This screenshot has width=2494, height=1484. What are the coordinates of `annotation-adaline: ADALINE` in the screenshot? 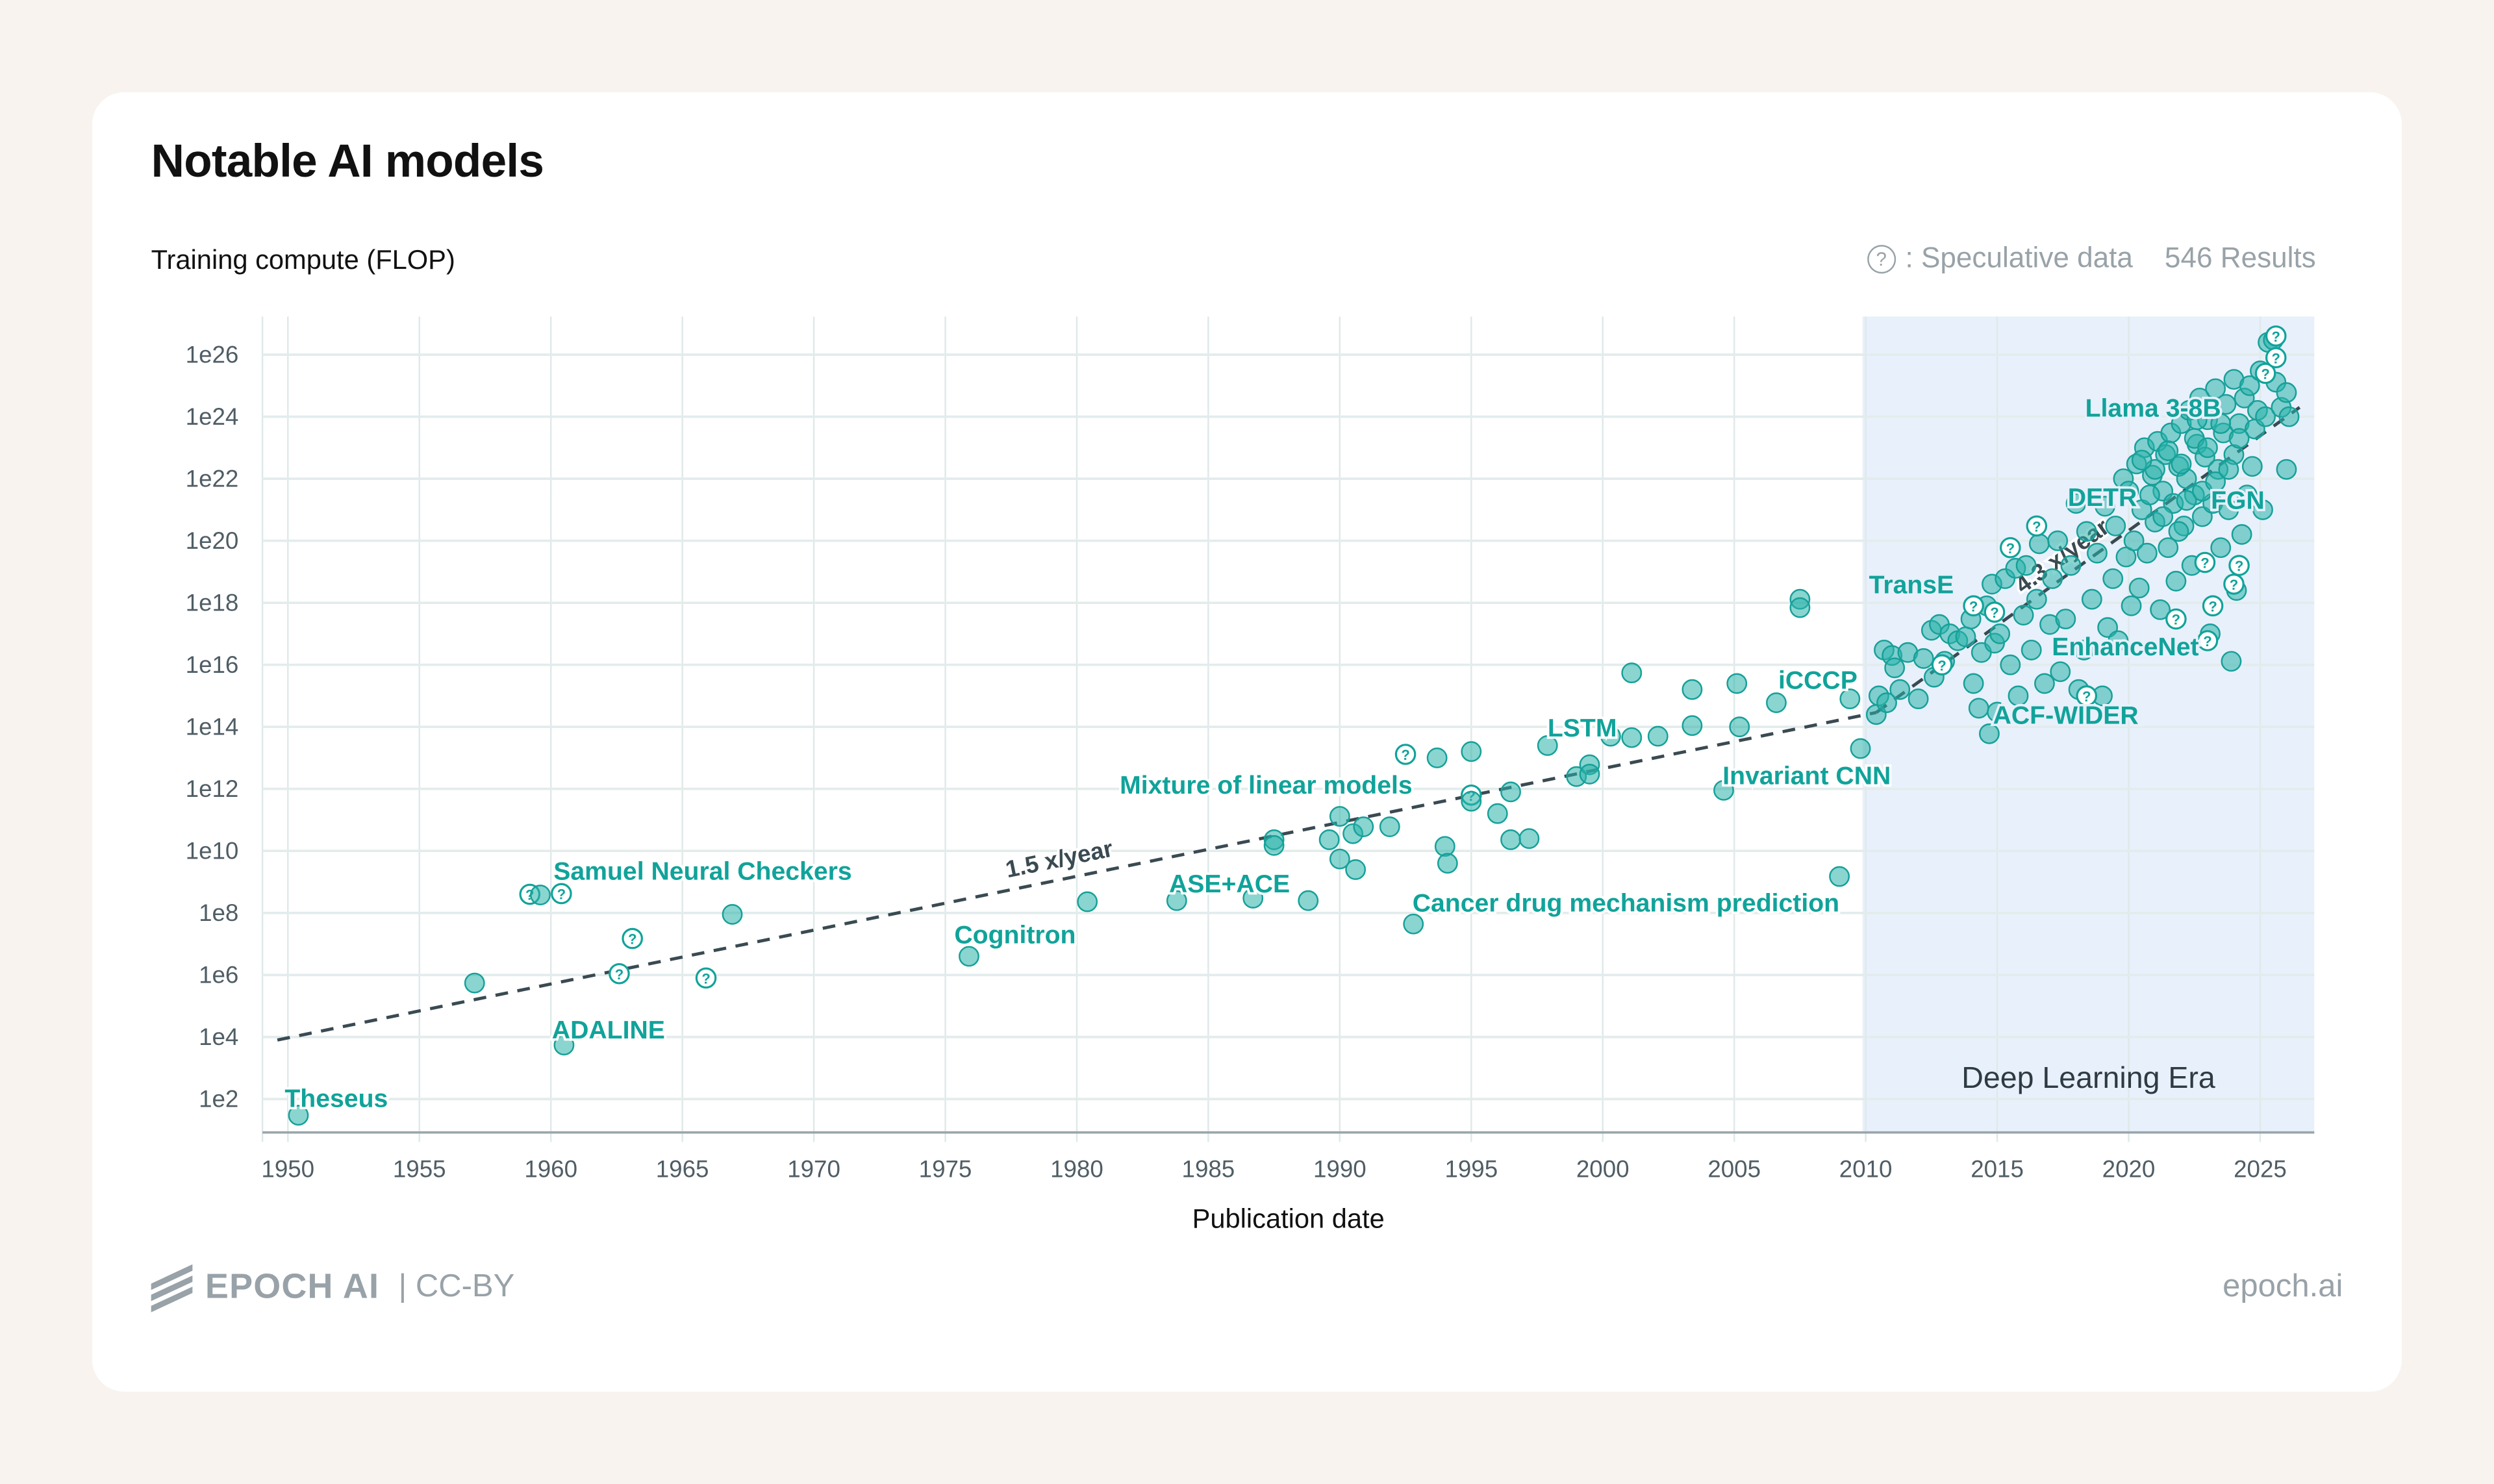 It's located at (608, 1030).